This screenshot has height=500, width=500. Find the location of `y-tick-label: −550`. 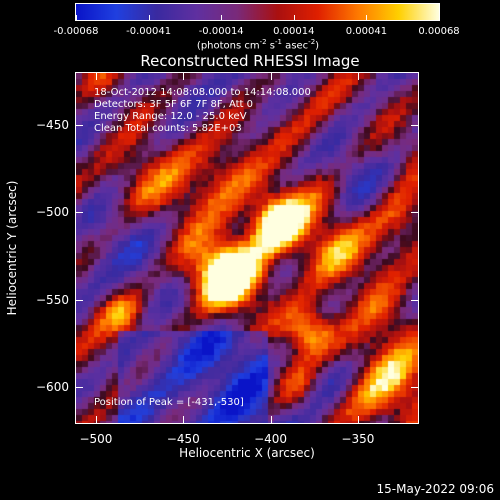

y-tick-label: −550 is located at coordinates (52, 299).